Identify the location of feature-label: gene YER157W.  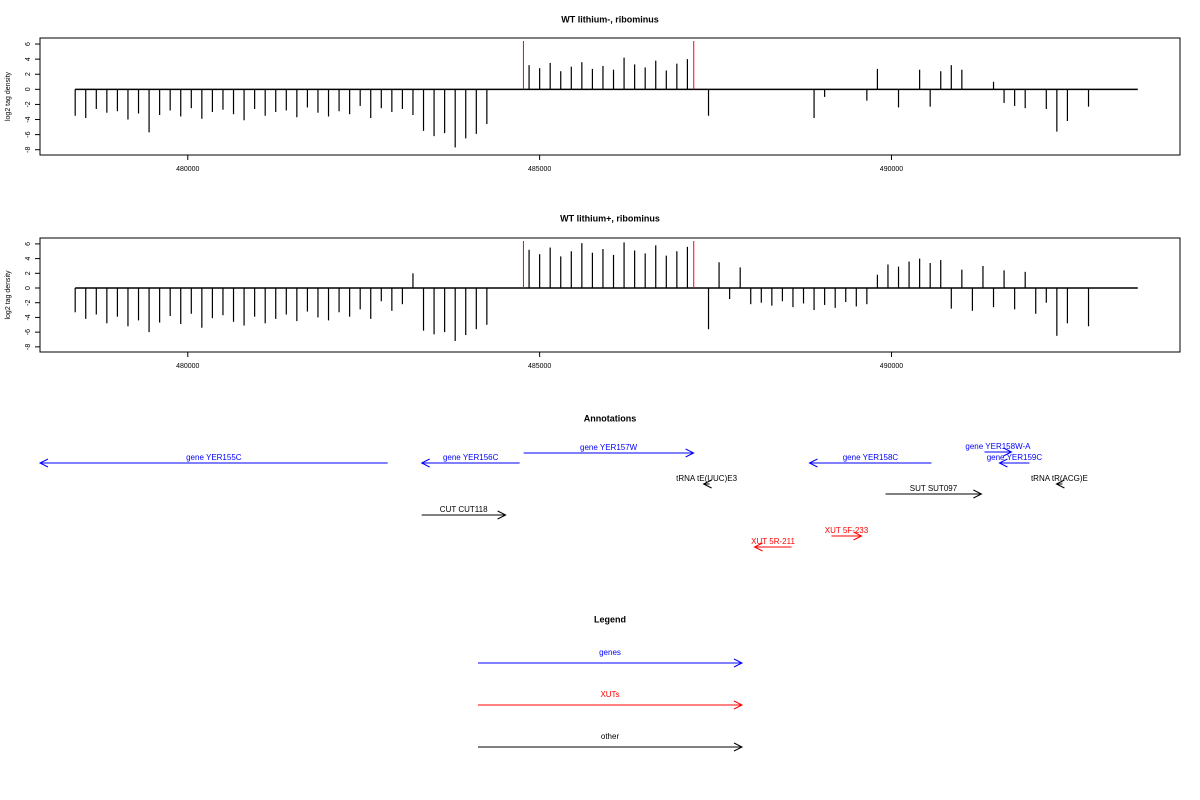
(609, 447).